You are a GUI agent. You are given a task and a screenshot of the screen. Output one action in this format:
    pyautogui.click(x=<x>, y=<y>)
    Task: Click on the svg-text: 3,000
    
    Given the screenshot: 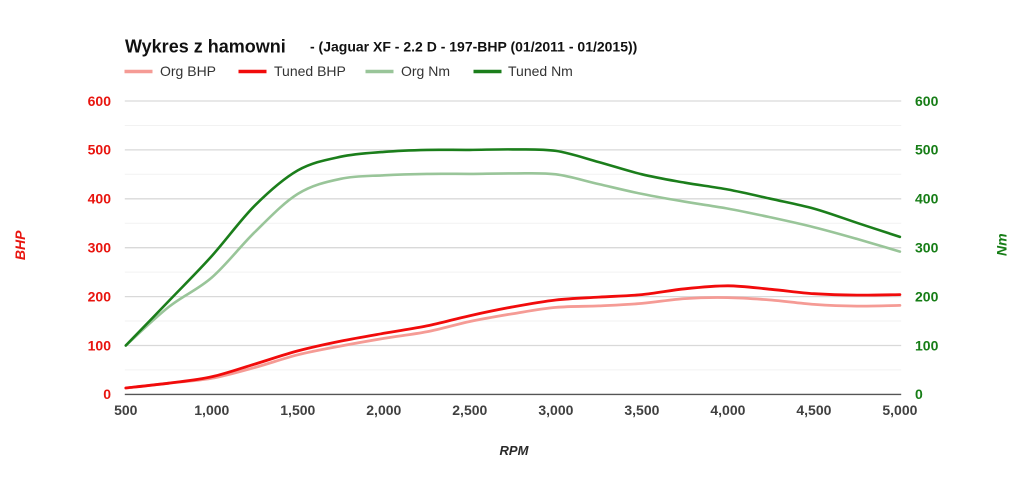 What is the action you would take?
    pyautogui.click(x=555, y=410)
    